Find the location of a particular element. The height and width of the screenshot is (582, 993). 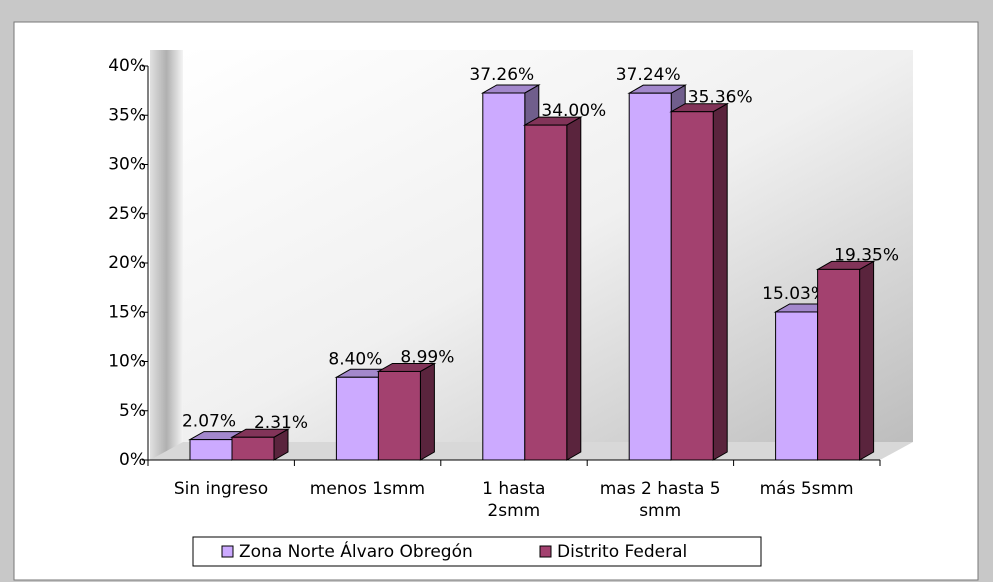

legend-label: Distrito Federal is located at coordinates (622, 552).